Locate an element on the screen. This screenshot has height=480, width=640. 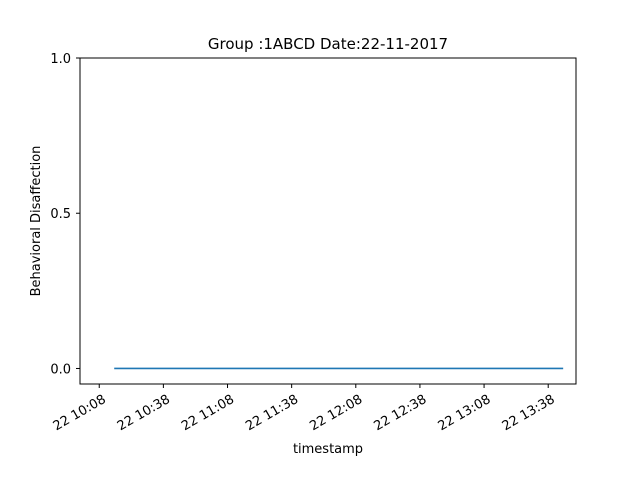
y-tick-label: 1.0 is located at coordinates (60, 59).